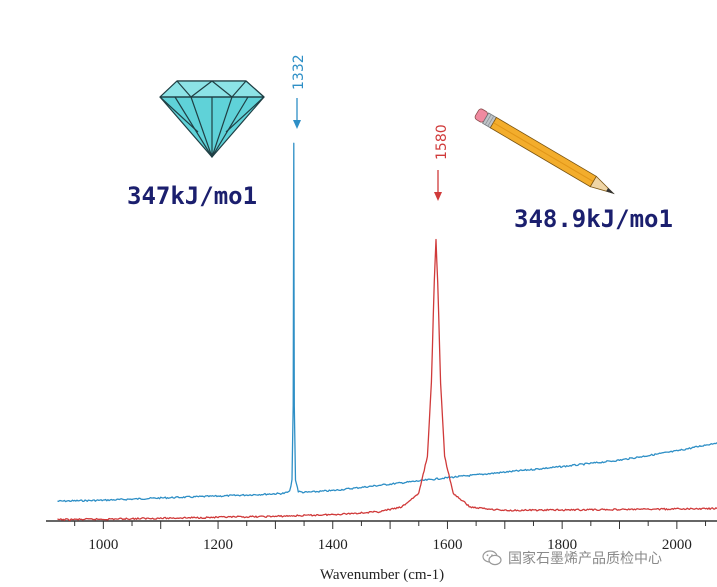 The width and height of the screenshot is (717, 587). What do you see at coordinates (492, 558) in the screenshot?
I see `wechat-icon` at bounding box center [492, 558].